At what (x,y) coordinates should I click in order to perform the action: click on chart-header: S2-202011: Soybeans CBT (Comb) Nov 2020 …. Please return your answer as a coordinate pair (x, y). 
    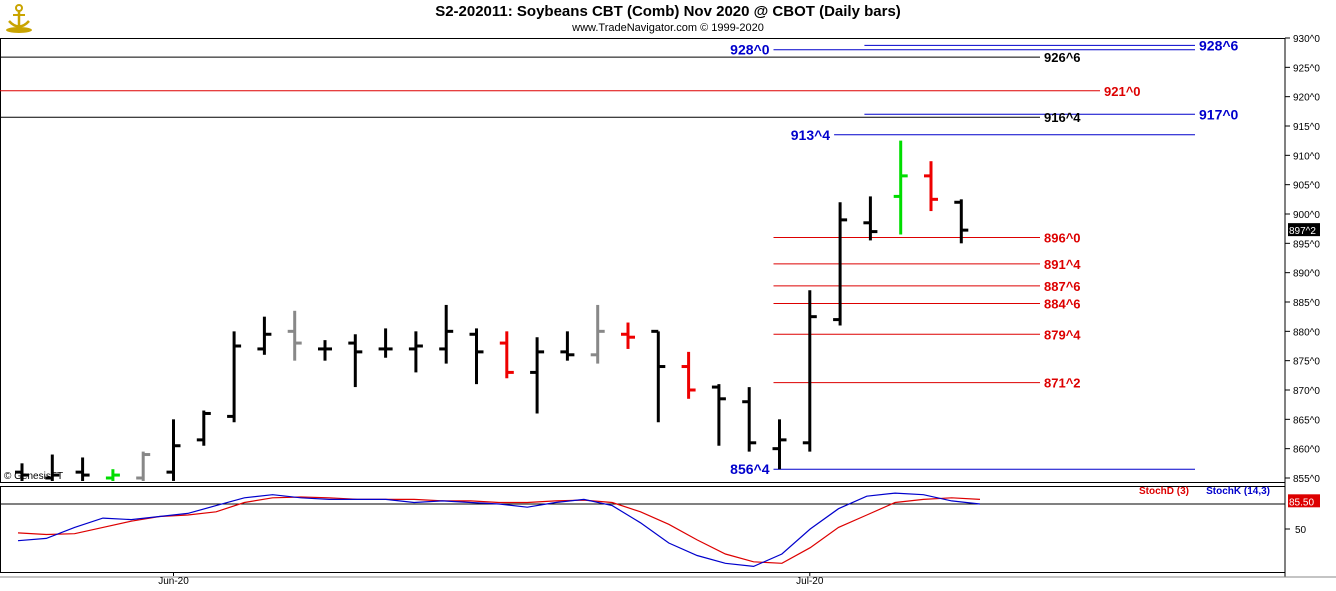
    Looking at the image, I should click on (668, 19).